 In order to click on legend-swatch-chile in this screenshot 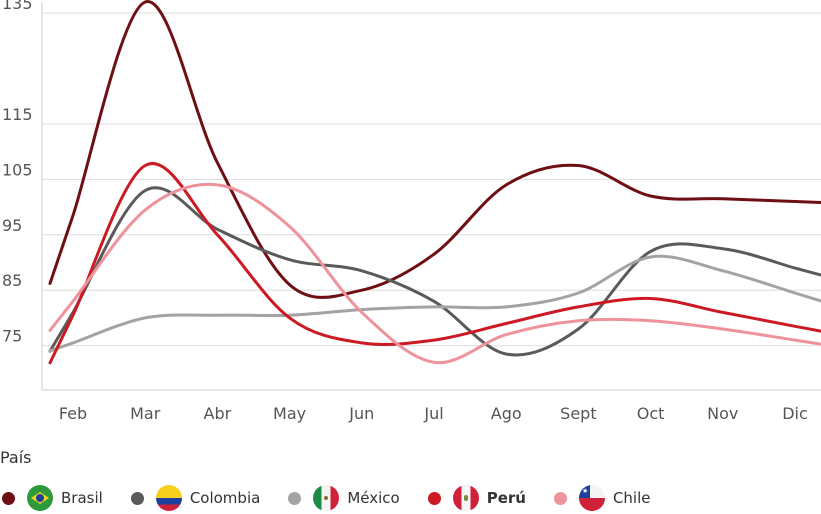, I will do `click(560, 498)`.